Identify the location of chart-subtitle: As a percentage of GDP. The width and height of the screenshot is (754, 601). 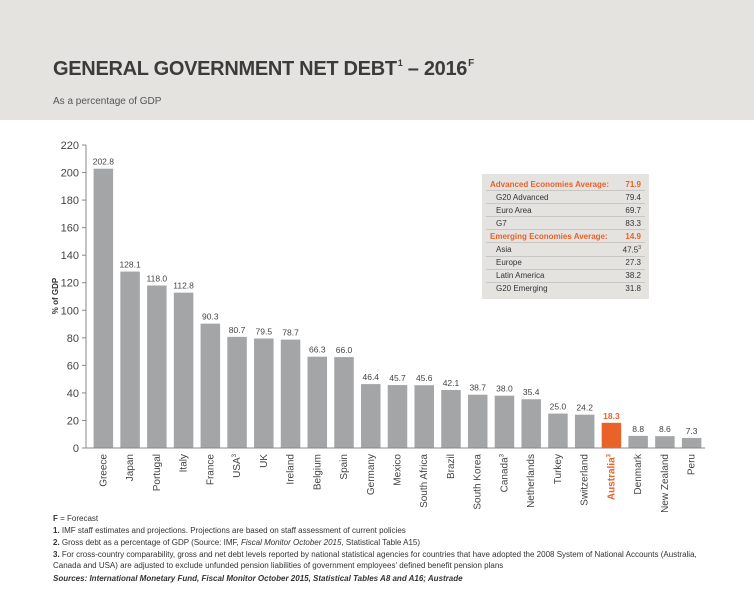
(107, 101).